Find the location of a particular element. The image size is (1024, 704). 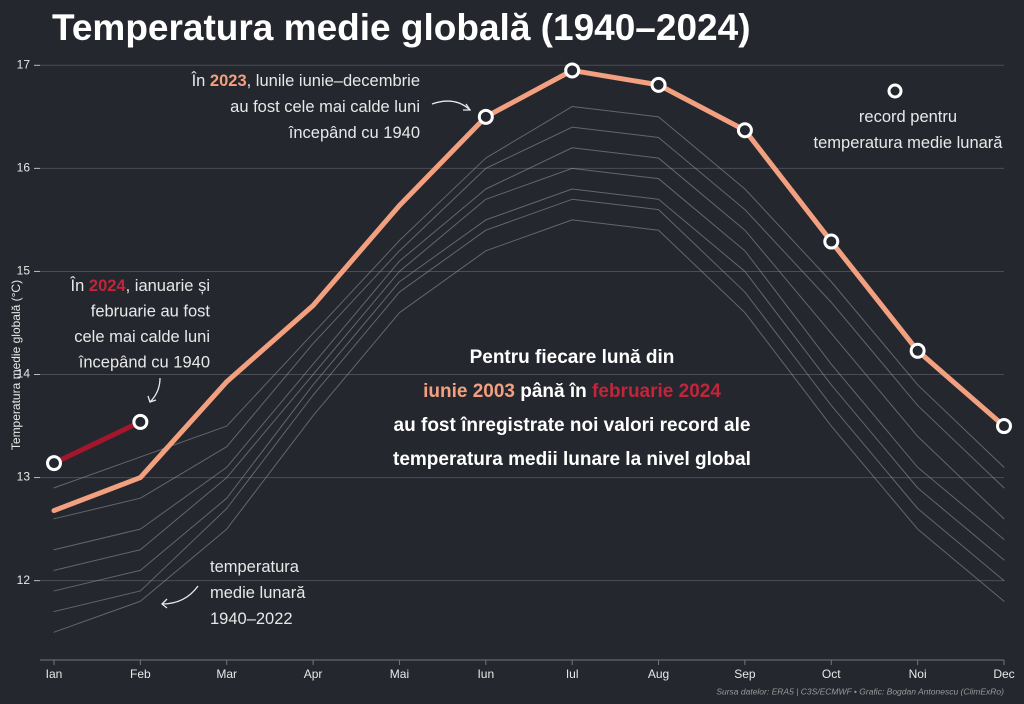

annotation-line: temperatura medii lunare la nivel global is located at coordinates (572, 459).